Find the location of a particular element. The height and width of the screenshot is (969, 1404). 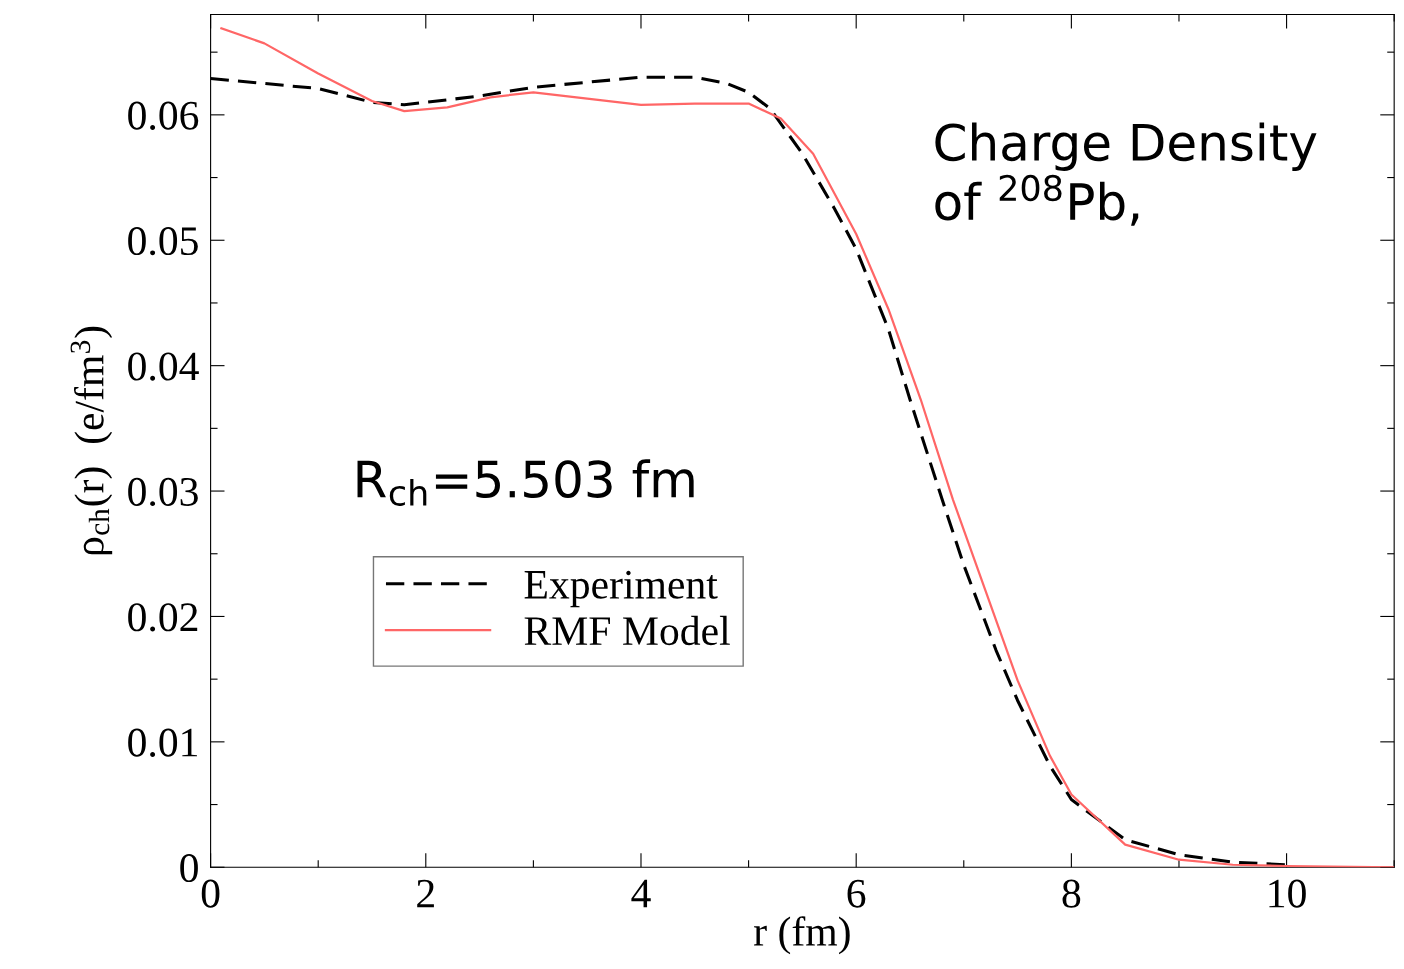

x-axis-title: r (fm) is located at coordinates (802, 935).